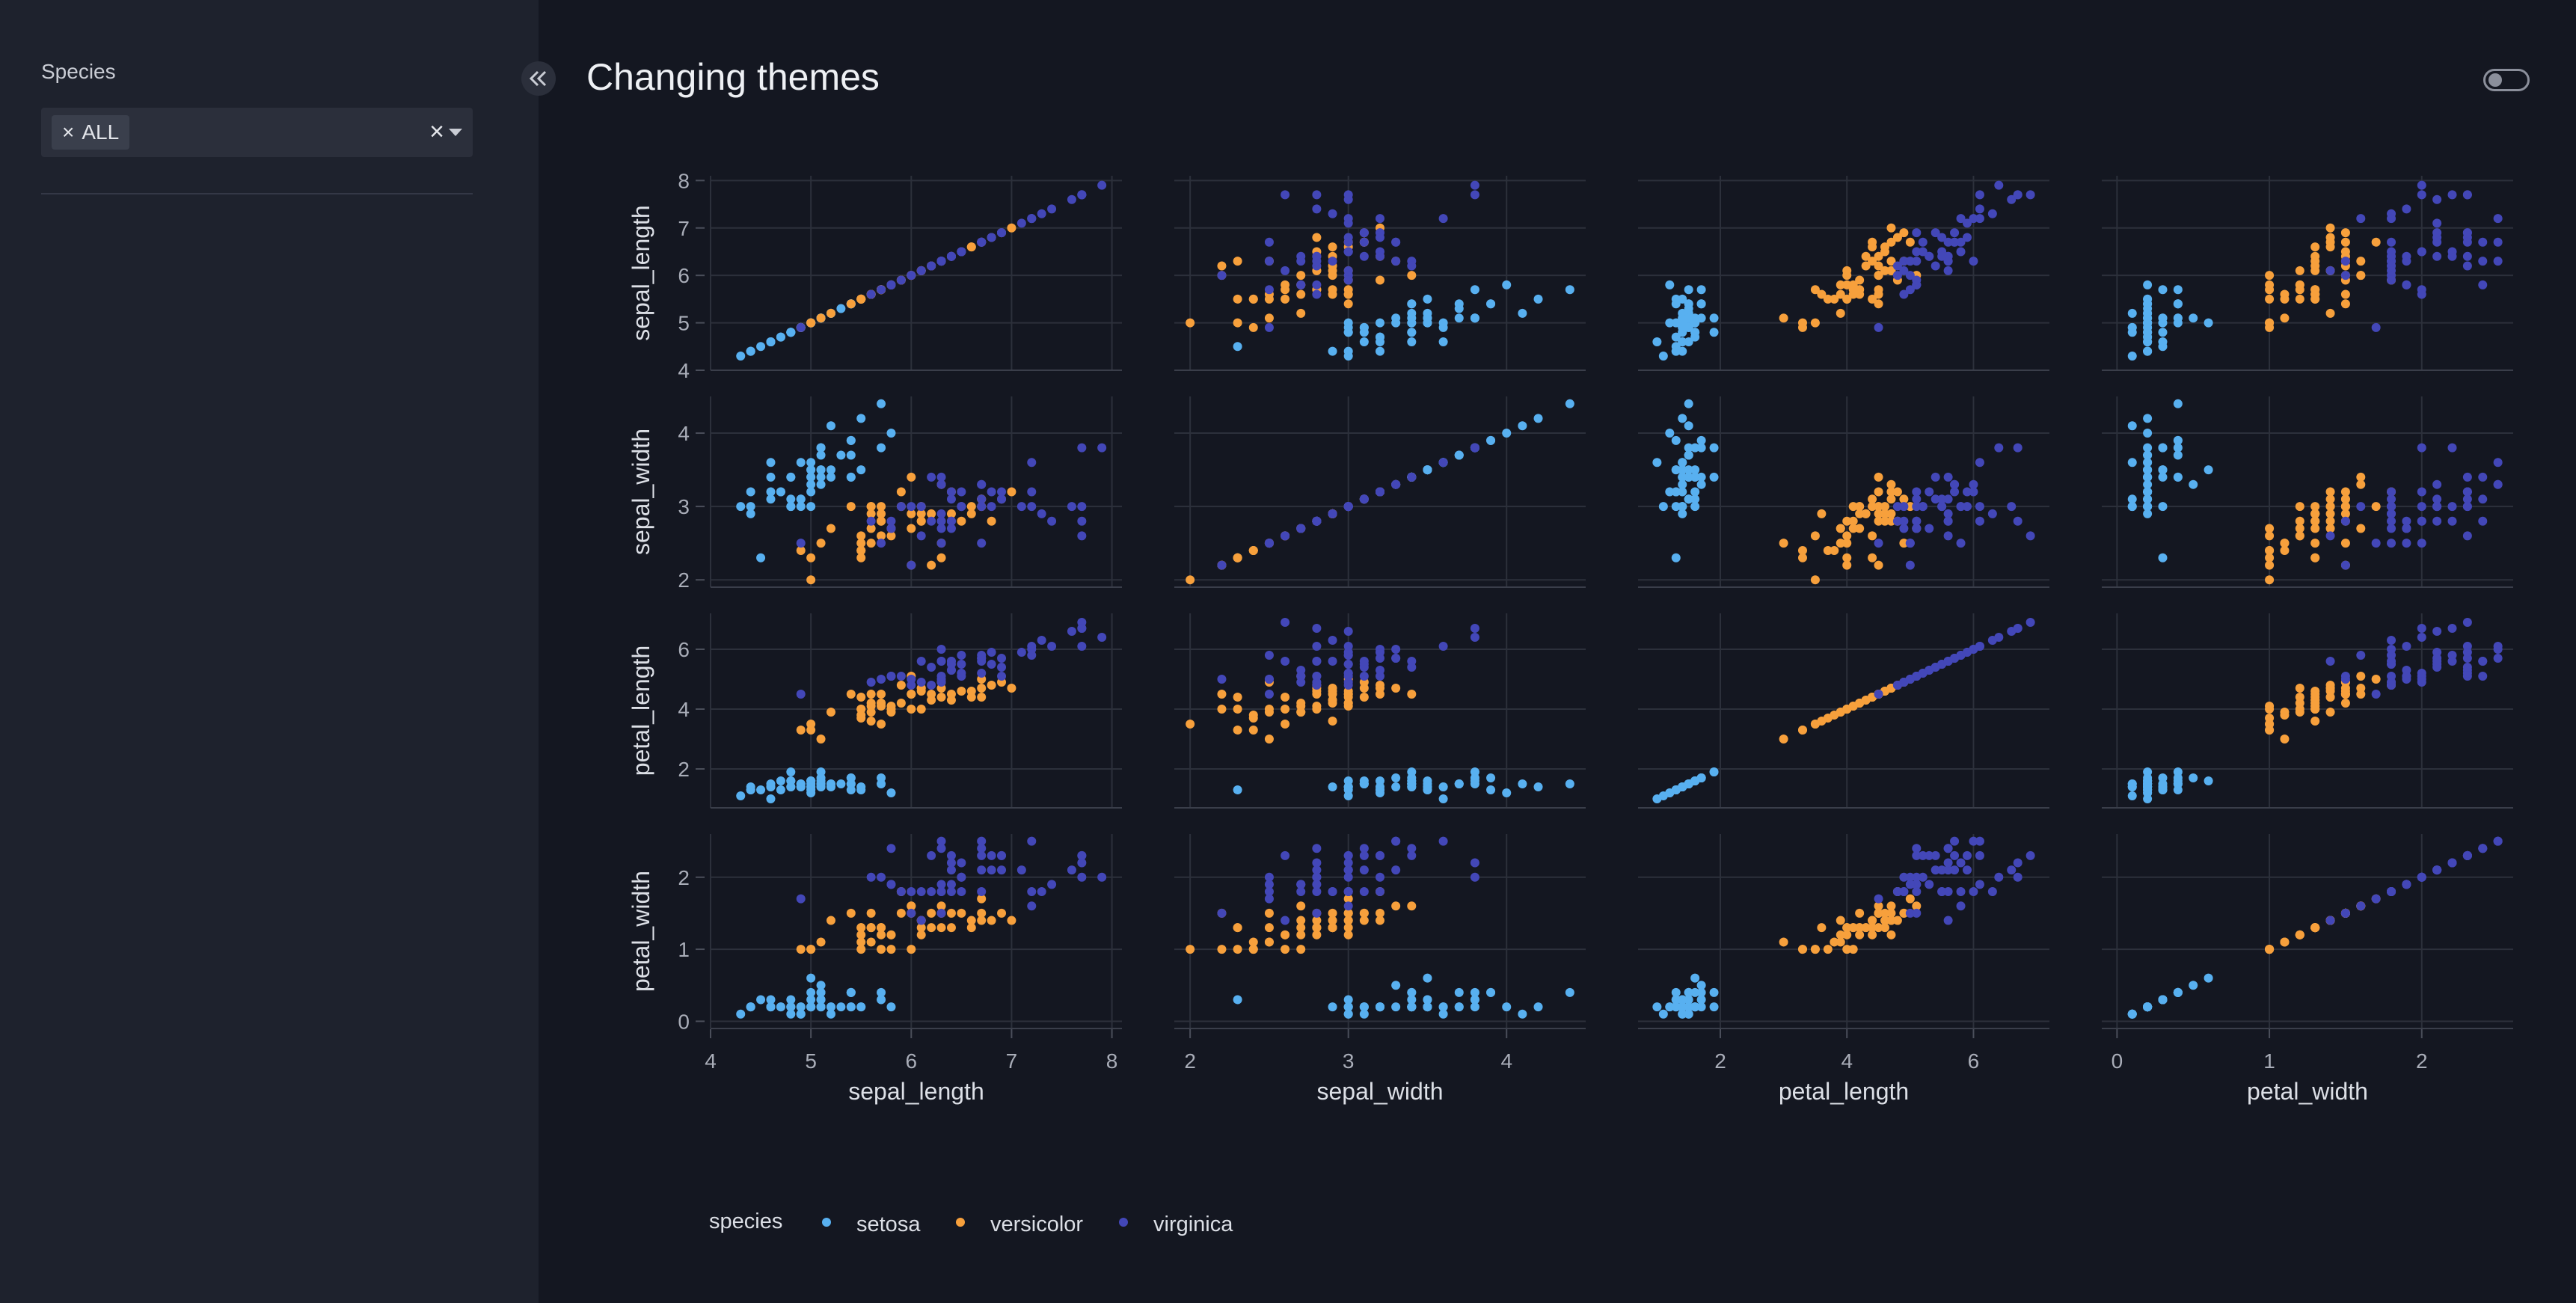  What do you see at coordinates (455, 132) in the screenshot?
I see `dropdown-caret-icon` at bounding box center [455, 132].